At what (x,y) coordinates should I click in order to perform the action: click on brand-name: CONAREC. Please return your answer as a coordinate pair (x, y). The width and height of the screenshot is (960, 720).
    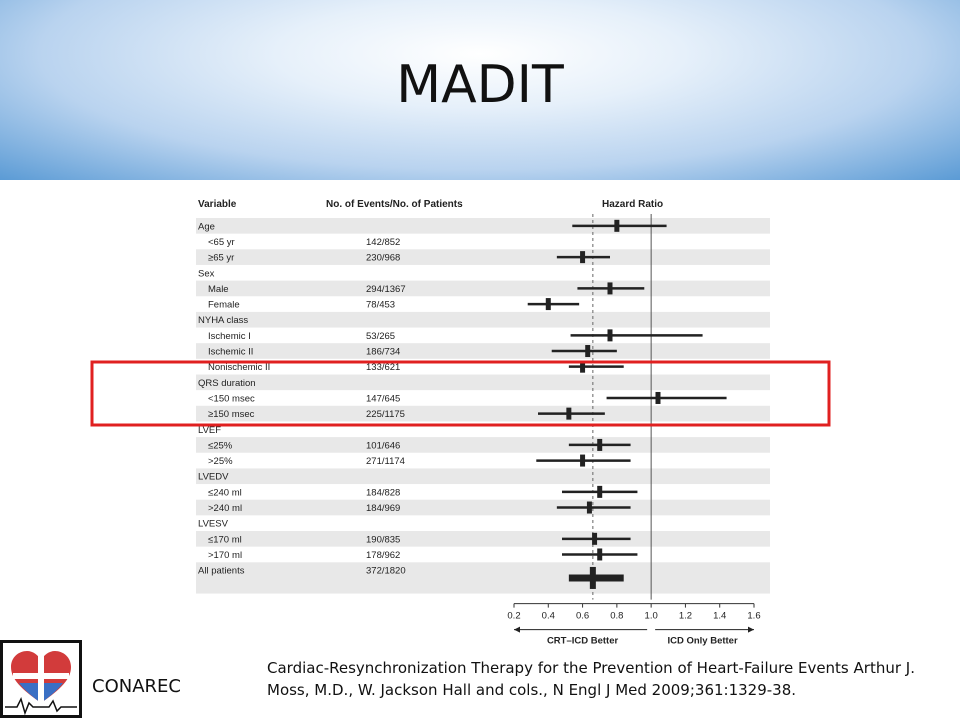
    Looking at the image, I should click on (136, 686).